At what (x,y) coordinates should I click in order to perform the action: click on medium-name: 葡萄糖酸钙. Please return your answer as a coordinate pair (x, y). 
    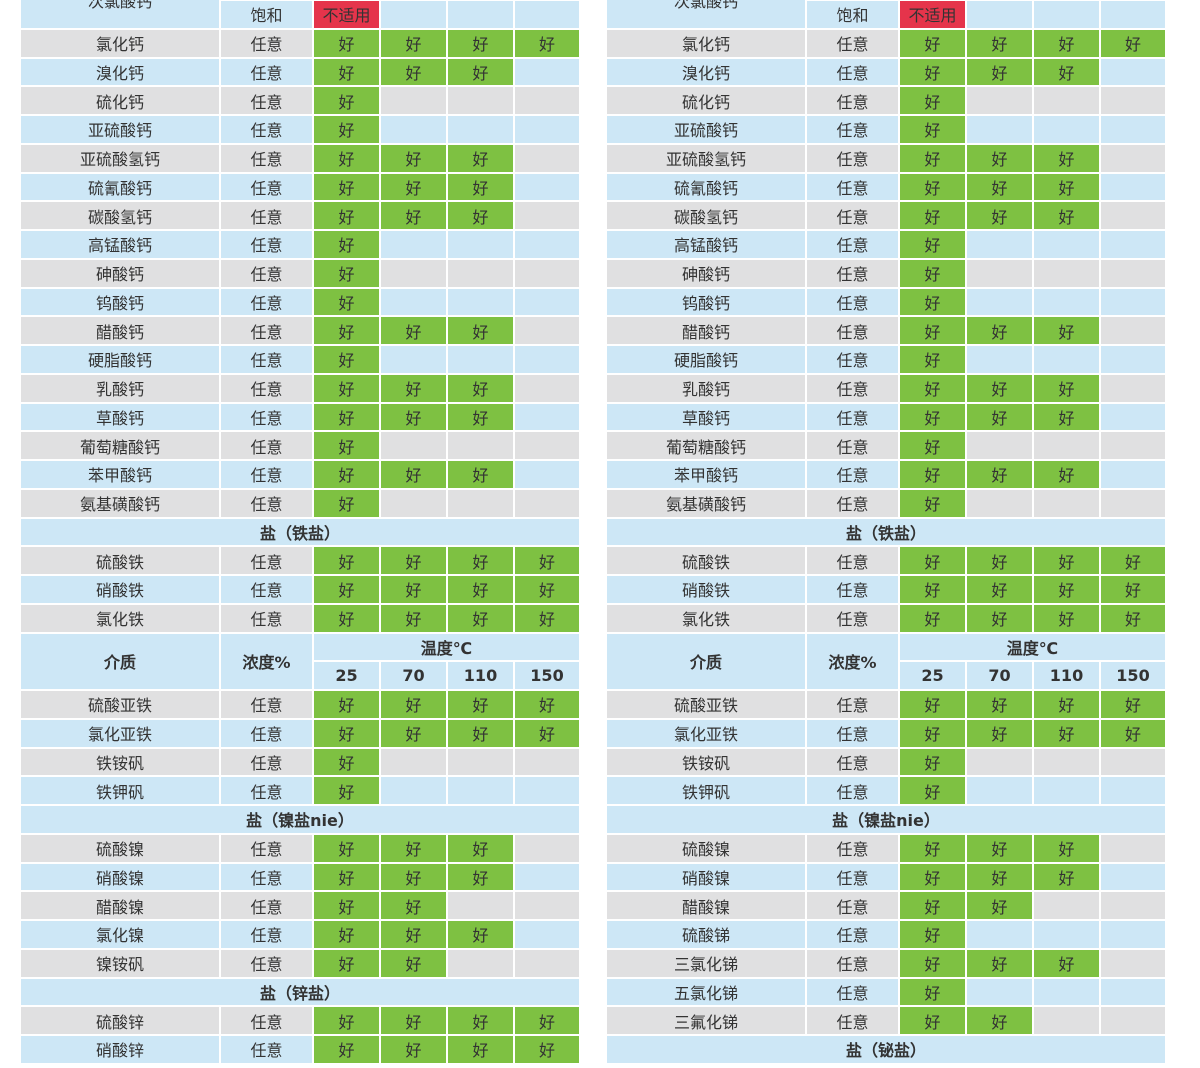
    Looking at the image, I should click on (706, 445).